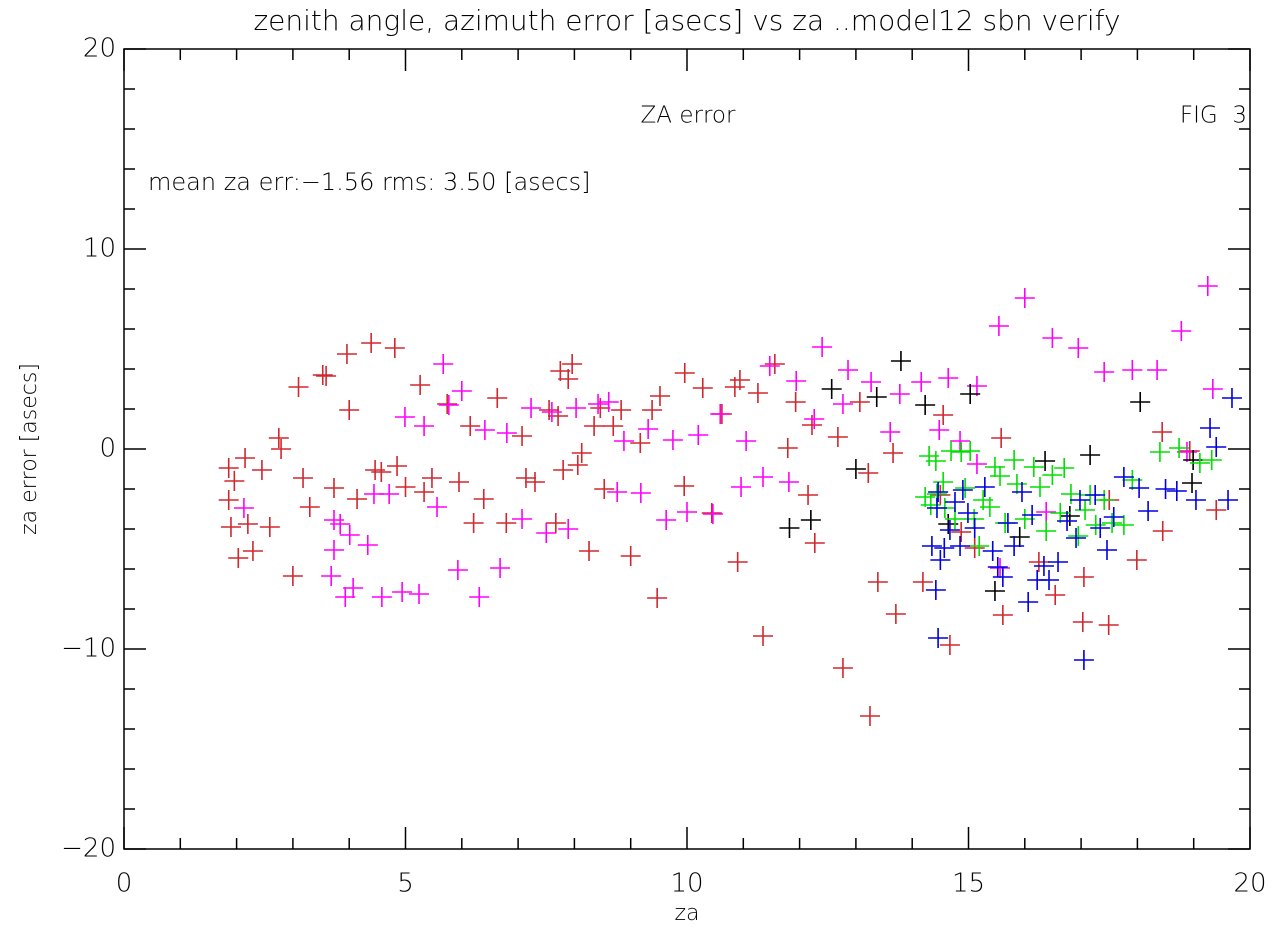 This screenshot has width=1280, height=932. What do you see at coordinates (88, 649) in the screenshot?
I see `y-tick-label: −10` at bounding box center [88, 649].